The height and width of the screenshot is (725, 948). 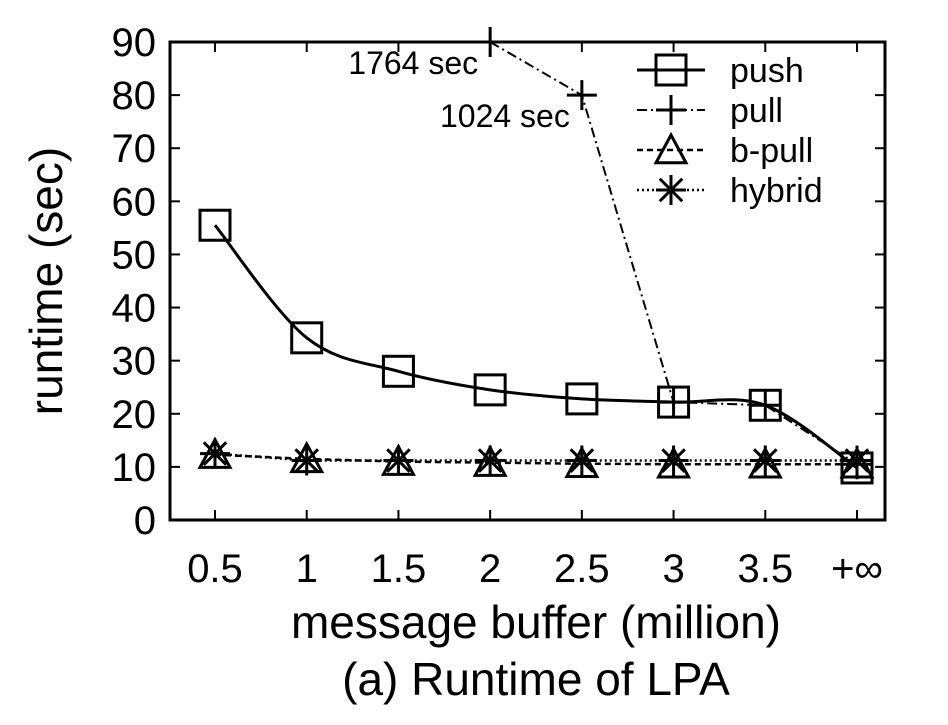 I want to click on annotation-label: 1764 sec, so click(x=413, y=63).